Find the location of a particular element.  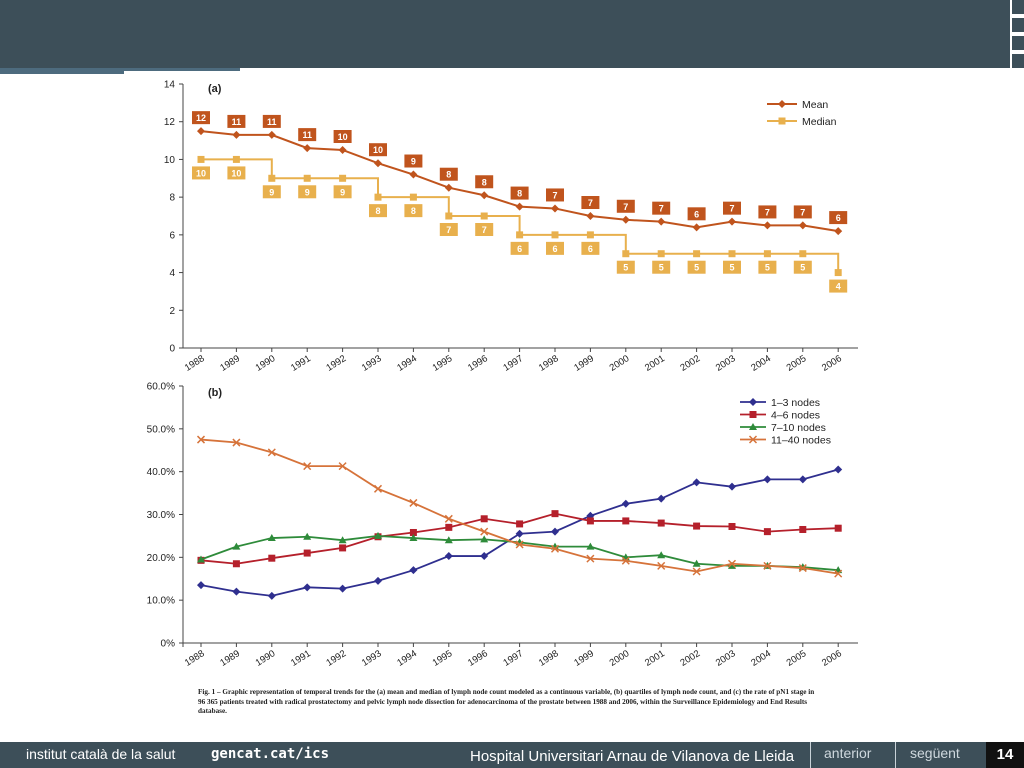

next-slide-button: següent is located at coordinates (935, 753).